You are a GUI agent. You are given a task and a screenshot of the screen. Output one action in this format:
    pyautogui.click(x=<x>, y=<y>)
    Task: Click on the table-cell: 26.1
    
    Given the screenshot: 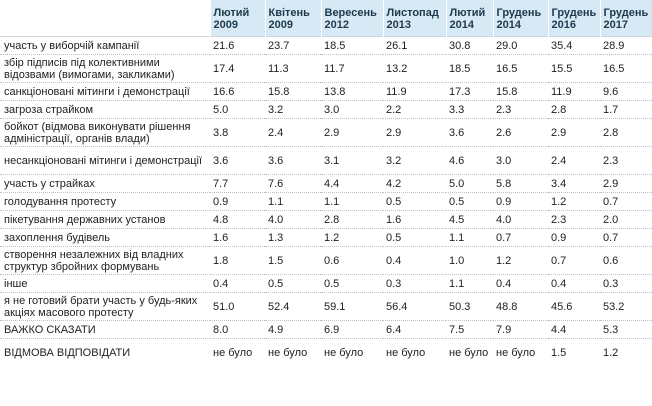 What is the action you would take?
    pyautogui.click(x=414, y=45)
    